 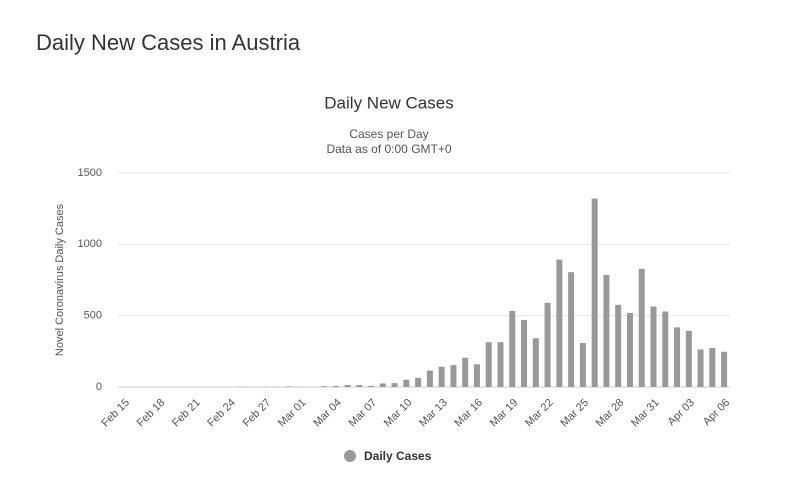 I want to click on x-tick-label: Feb 15, so click(x=115, y=413).